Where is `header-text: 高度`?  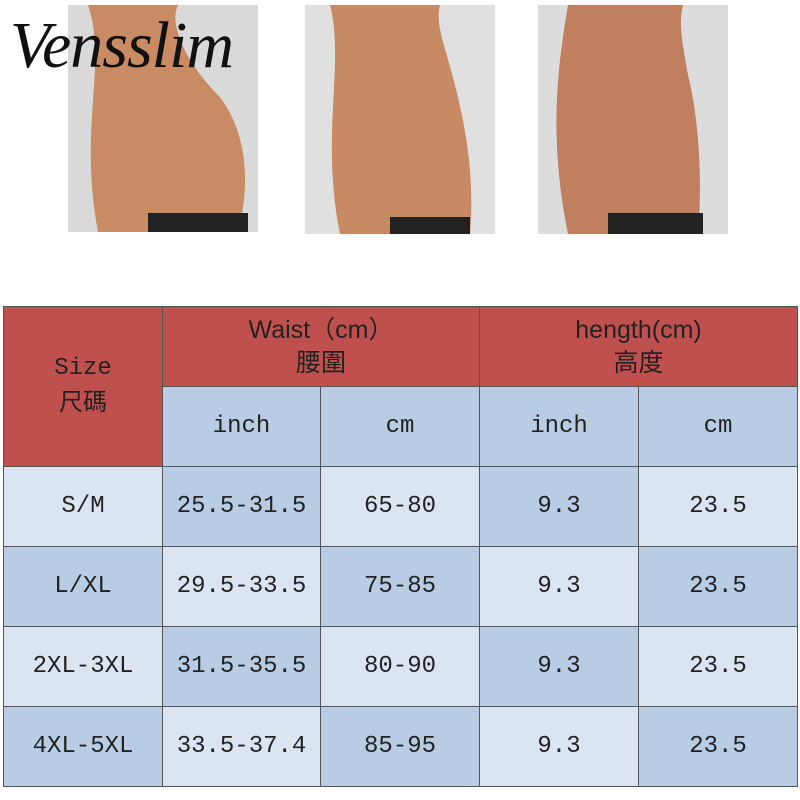 header-text: 高度 is located at coordinates (638, 362).